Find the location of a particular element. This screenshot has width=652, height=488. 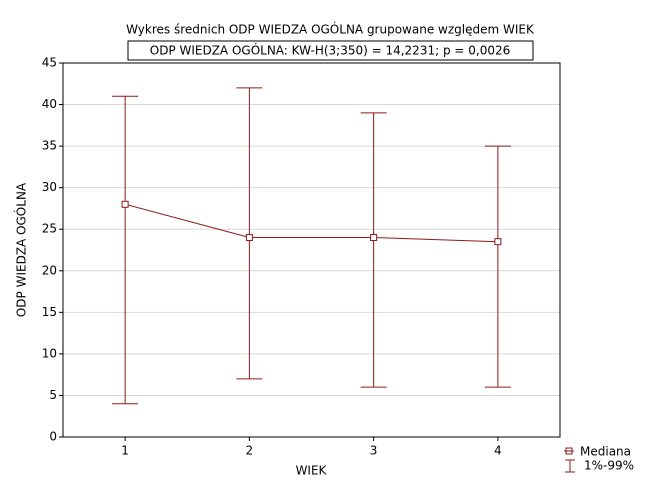

x-tick-label: 4 is located at coordinates (498, 451).